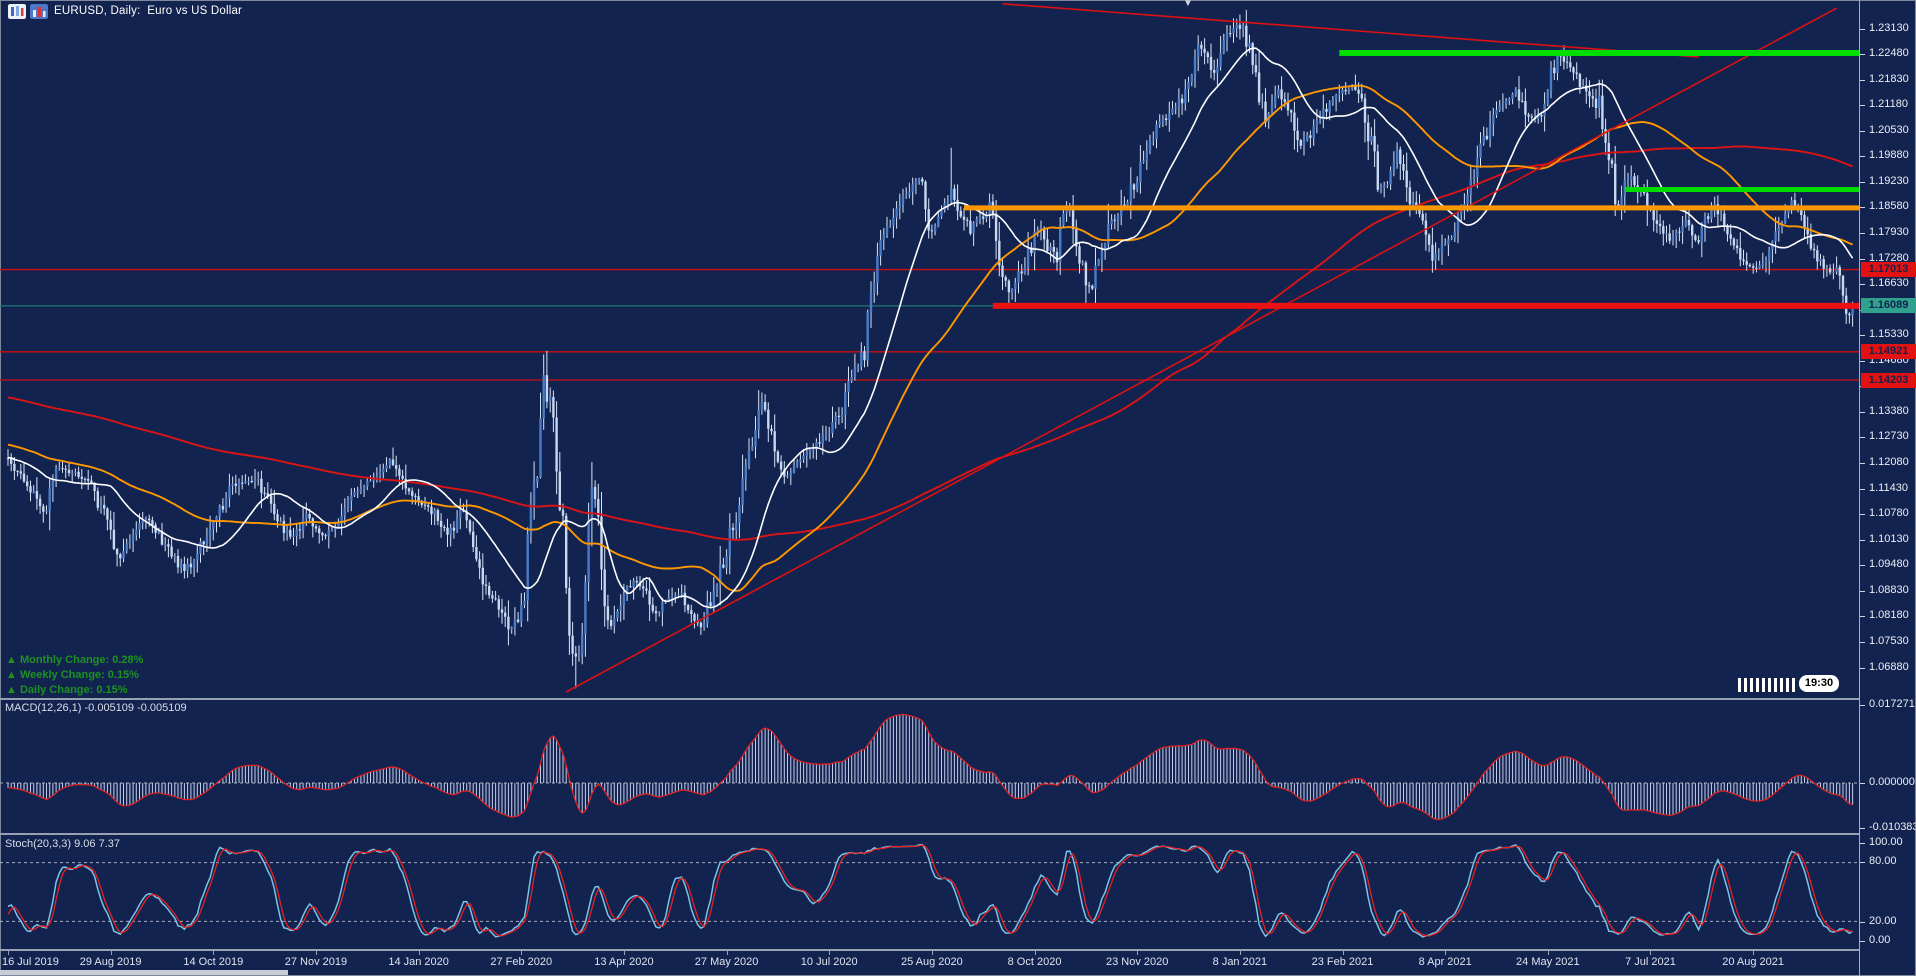 The image size is (1916, 976). I want to click on macd-axis-label: -0.010383, so click(1888, 827).